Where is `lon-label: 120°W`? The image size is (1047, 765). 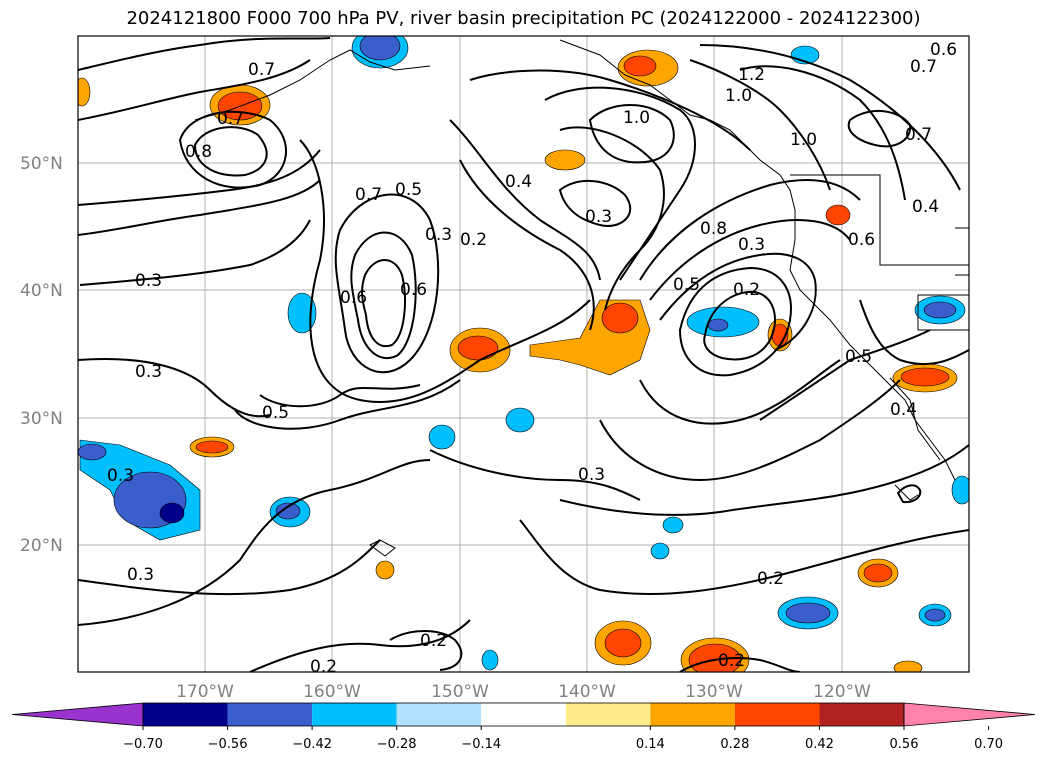
lon-label: 120°W is located at coordinates (842, 692).